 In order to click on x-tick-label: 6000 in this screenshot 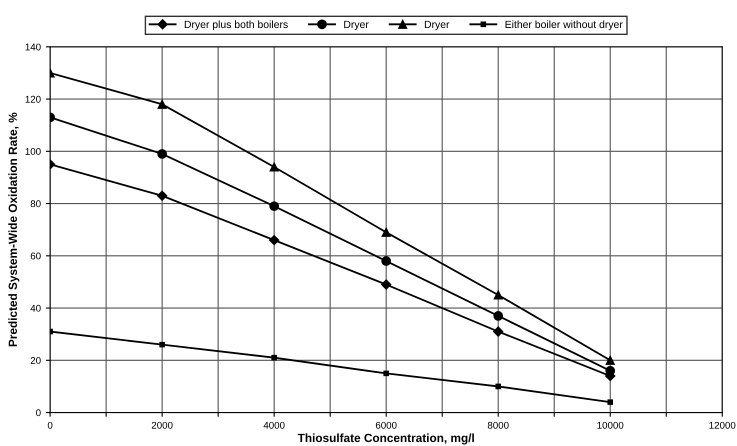, I will do `click(386, 425)`.